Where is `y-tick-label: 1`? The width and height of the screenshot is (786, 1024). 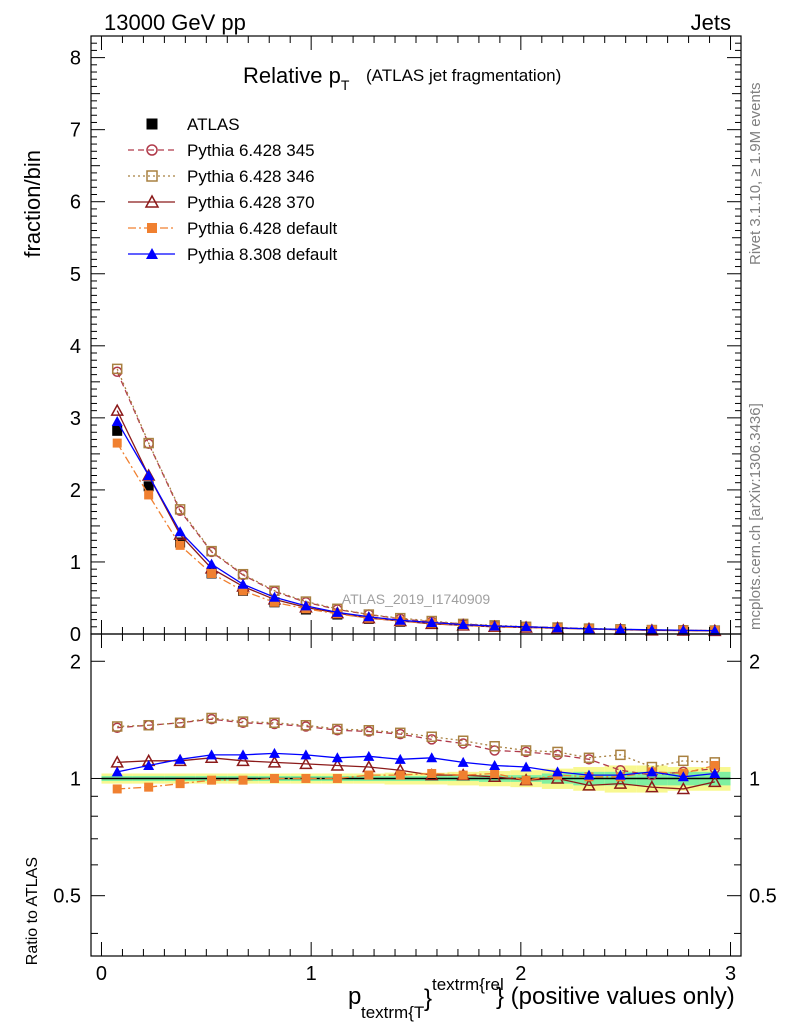 y-tick-label: 1 is located at coordinates (75, 563).